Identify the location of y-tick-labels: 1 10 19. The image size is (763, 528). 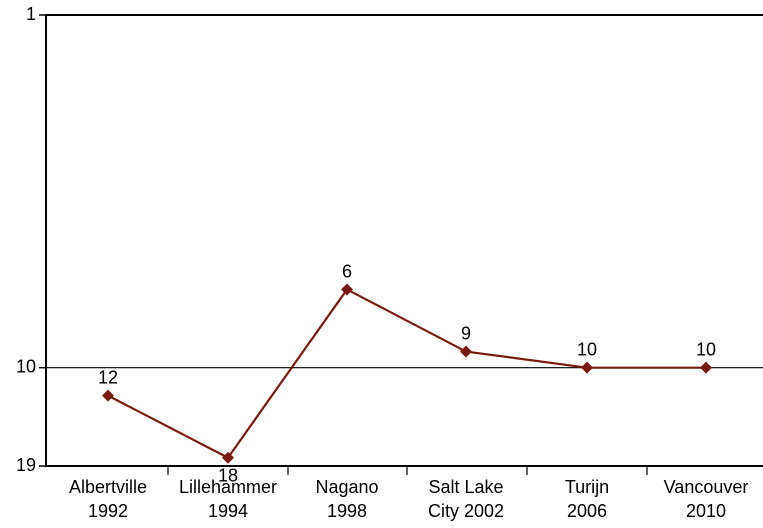
(26, 239).